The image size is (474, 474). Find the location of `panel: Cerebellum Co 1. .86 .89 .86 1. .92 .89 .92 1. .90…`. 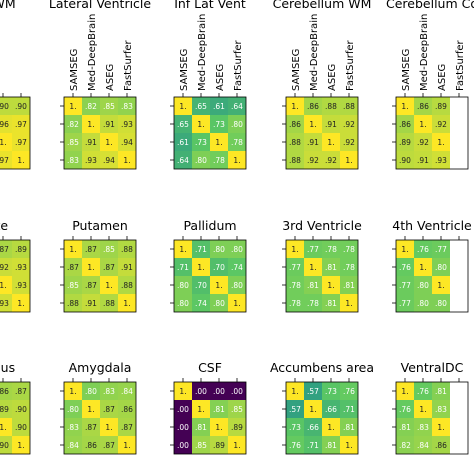

panel: Cerebellum Co 1. .86 .89 .86 1. .92 .89 .92 1. .90… is located at coordinates (430, 85).